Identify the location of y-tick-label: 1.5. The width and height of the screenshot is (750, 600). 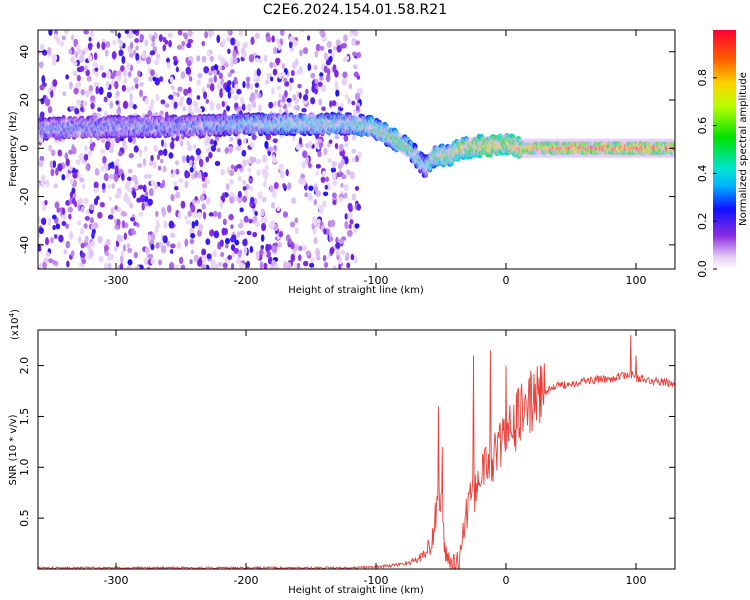
(24, 417).